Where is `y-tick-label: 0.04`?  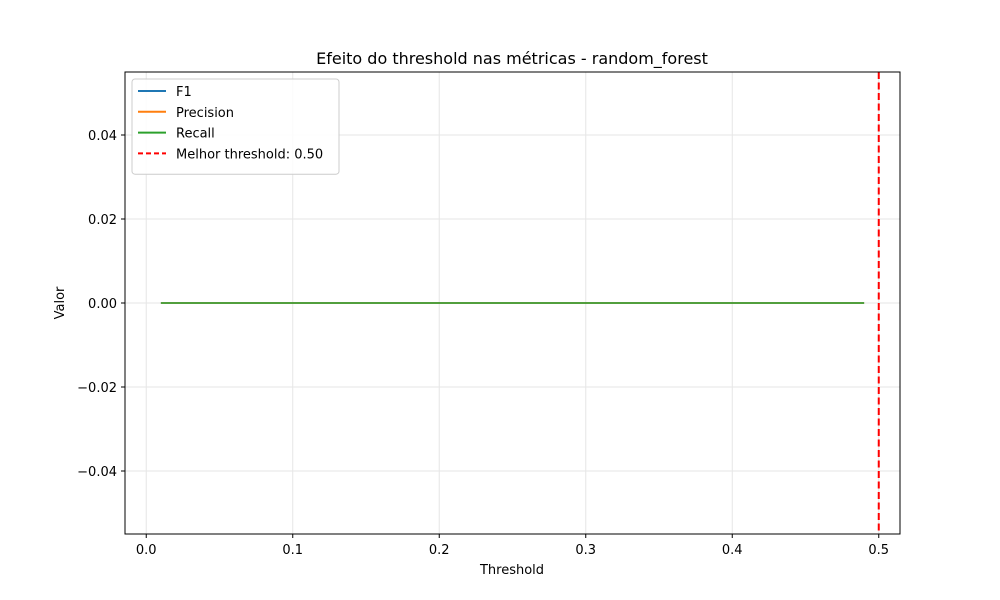 y-tick-label: 0.04 is located at coordinates (102, 136).